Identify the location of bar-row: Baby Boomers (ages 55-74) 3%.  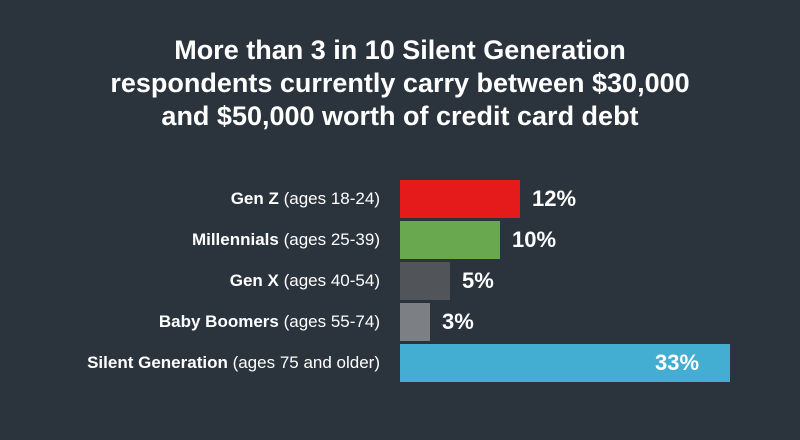
(400, 322).